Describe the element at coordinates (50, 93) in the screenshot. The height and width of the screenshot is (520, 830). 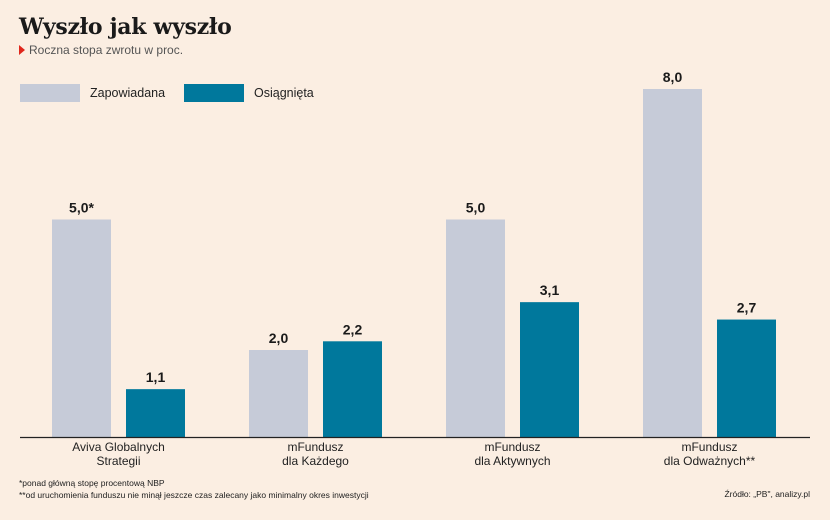
I see `legend-swatch-promised` at that location.